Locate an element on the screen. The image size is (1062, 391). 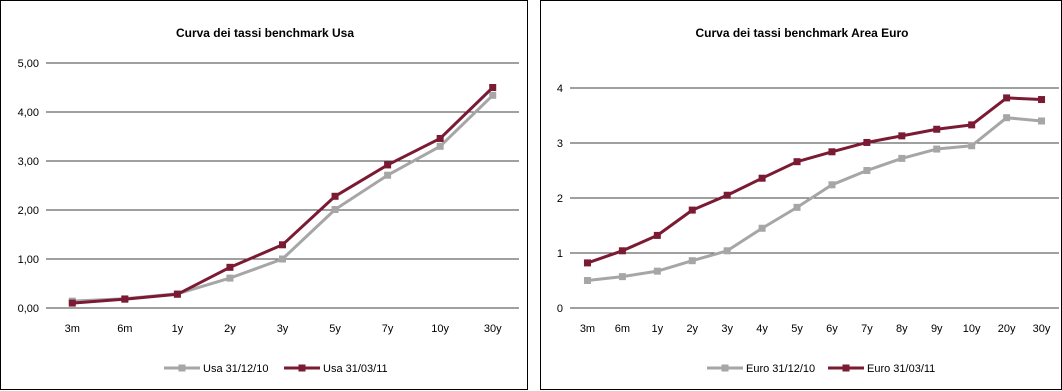
y-tick-label: 4,00 is located at coordinates (28, 113).